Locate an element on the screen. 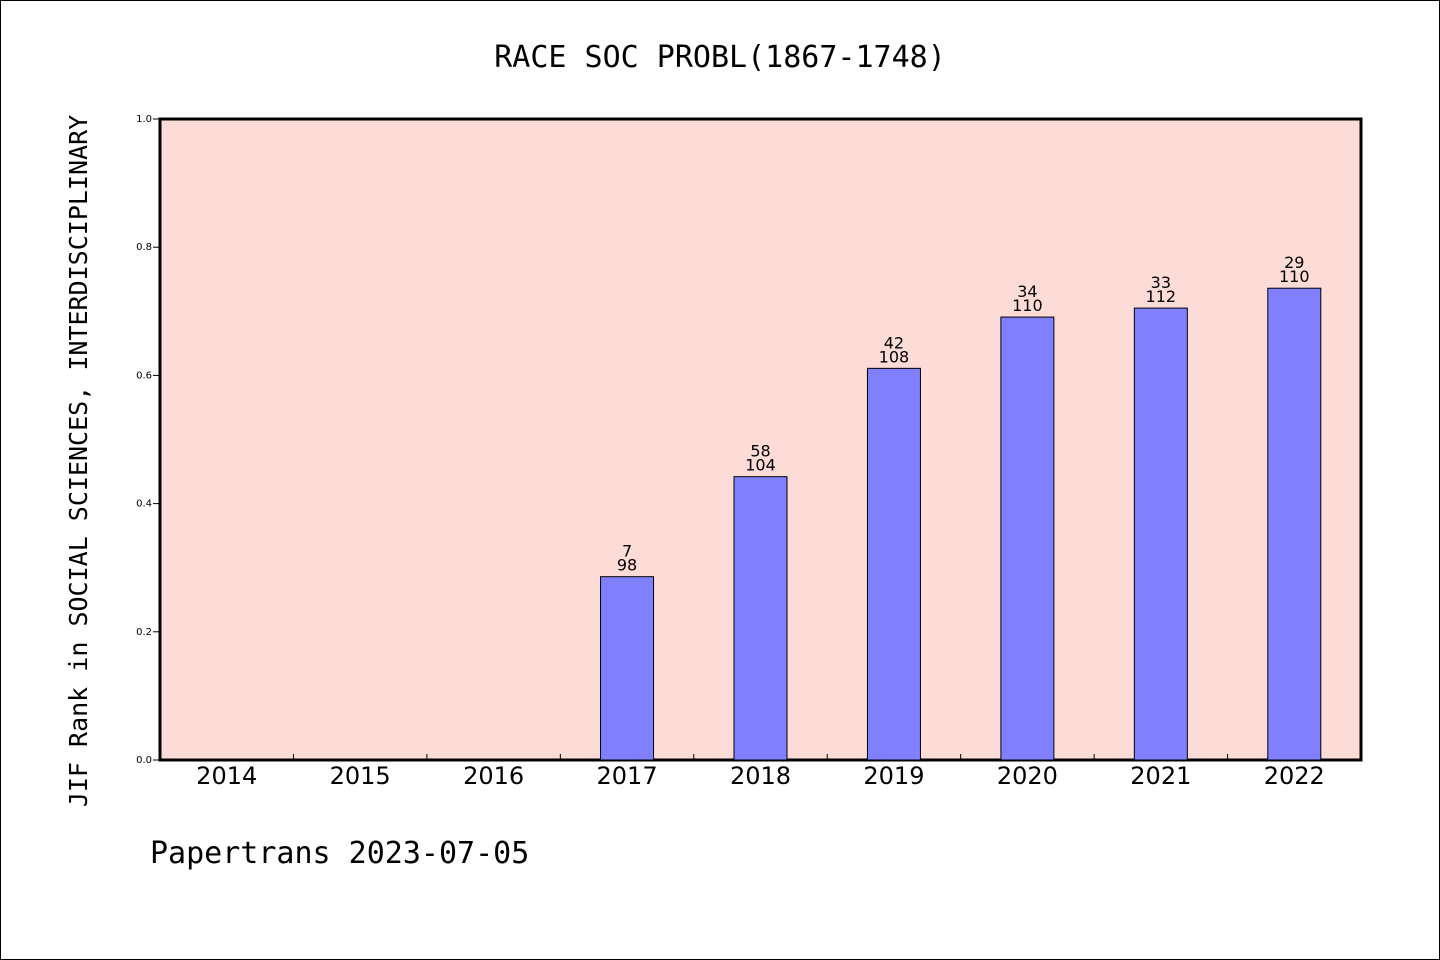  chart-title: RACE SOC PROBL(1867-1748) is located at coordinates (720, 57).